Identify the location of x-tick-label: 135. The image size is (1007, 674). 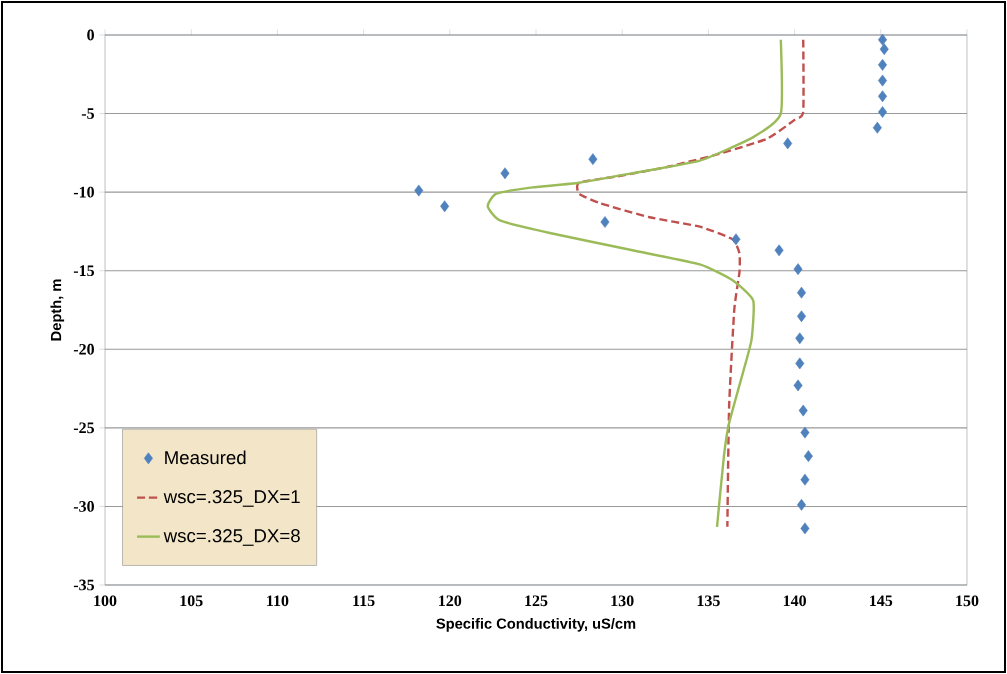
(708, 601).